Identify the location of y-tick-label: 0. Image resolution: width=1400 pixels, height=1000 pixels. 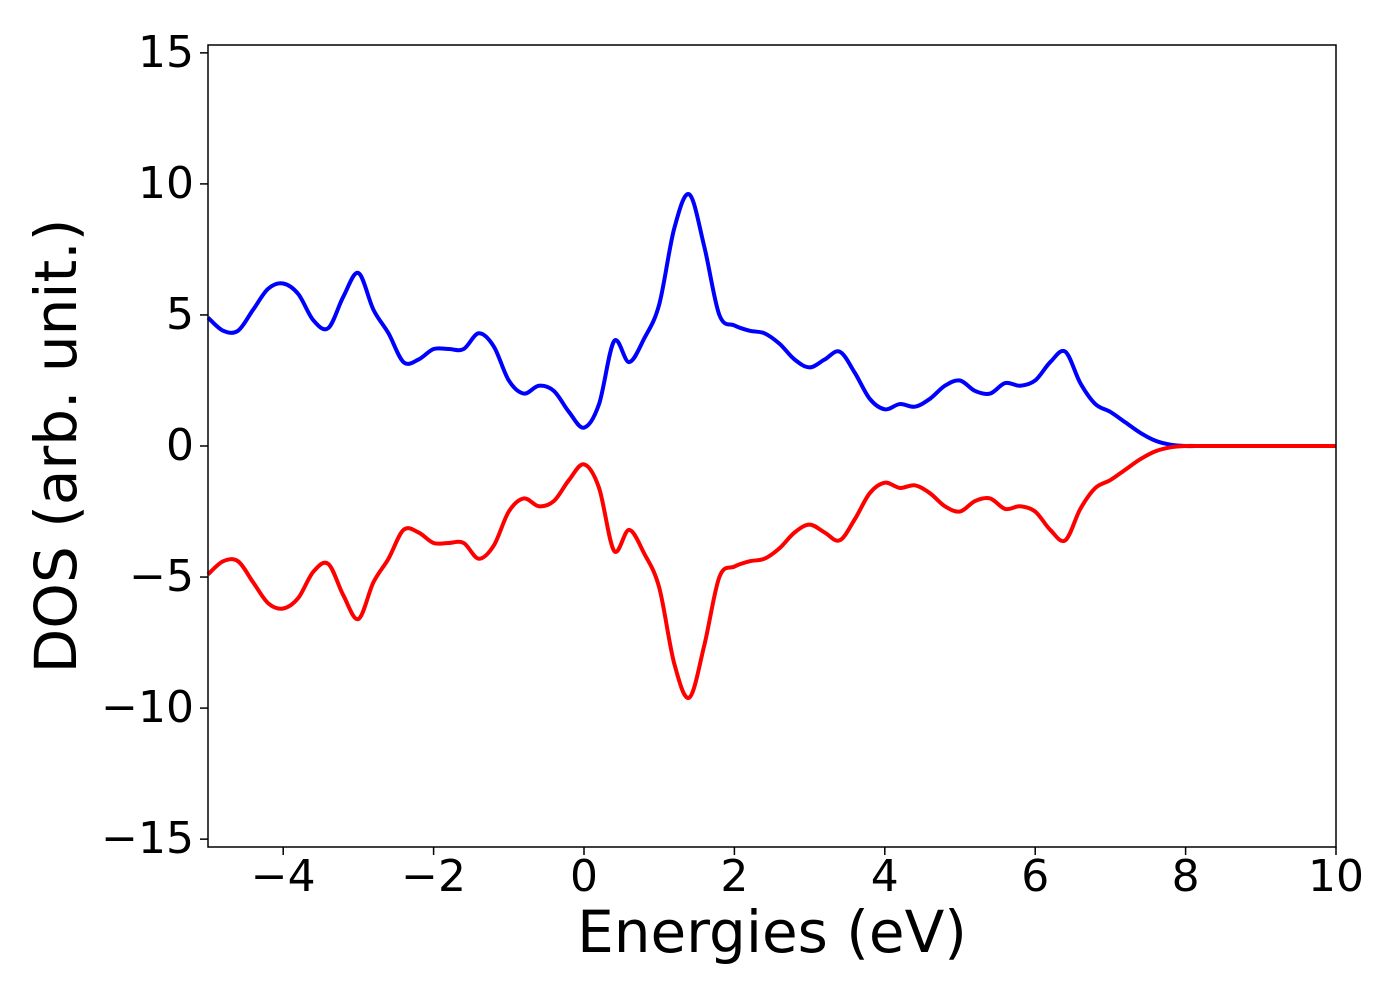
(180, 445).